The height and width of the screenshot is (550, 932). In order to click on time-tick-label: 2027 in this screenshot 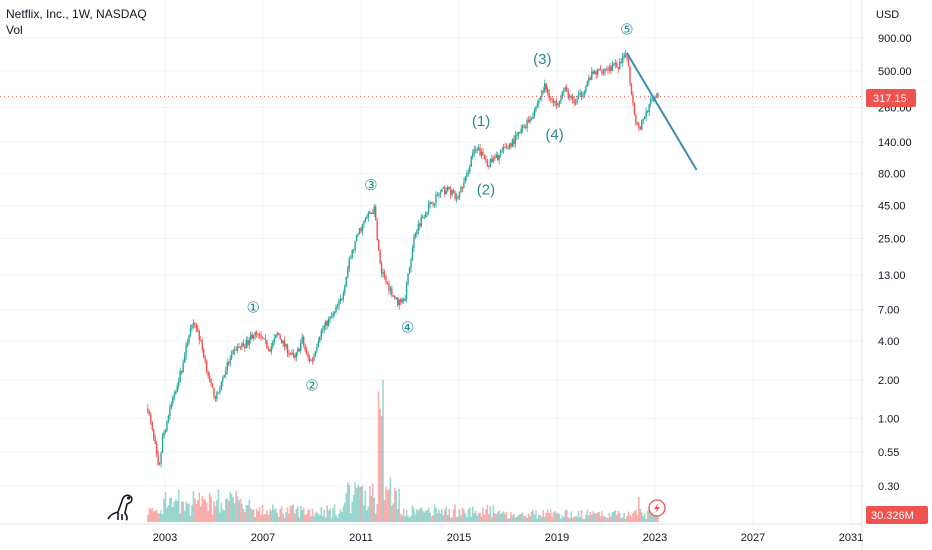, I will do `click(753, 538)`.